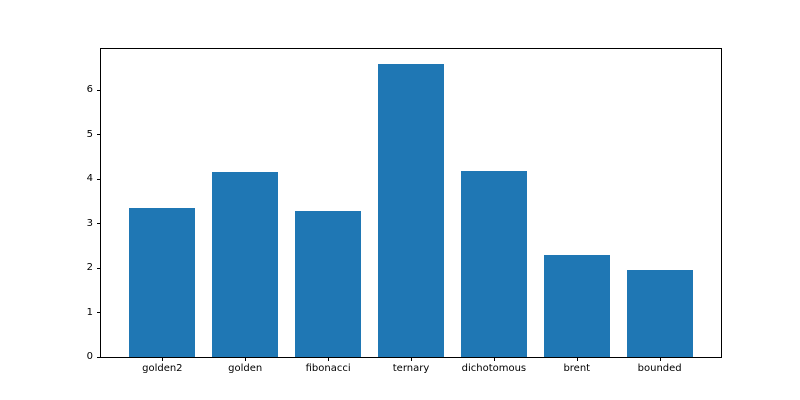  Describe the element at coordinates (162, 368) in the screenshot. I see `x-tick-label: golden2` at that location.